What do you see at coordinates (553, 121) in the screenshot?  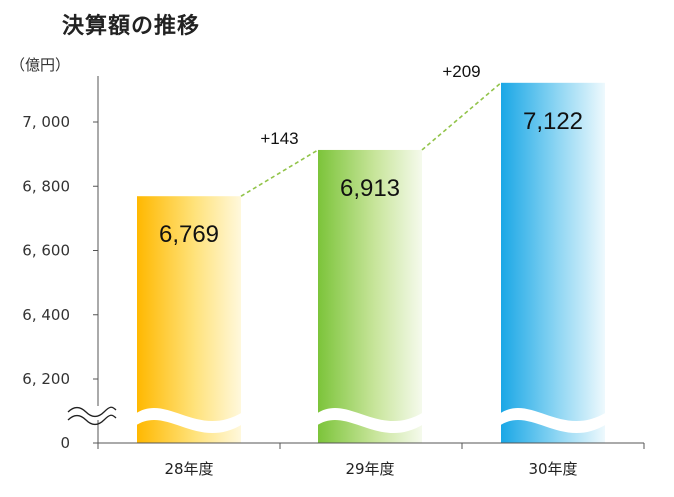 I see `bar-value-label: 7,122` at bounding box center [553, 121].